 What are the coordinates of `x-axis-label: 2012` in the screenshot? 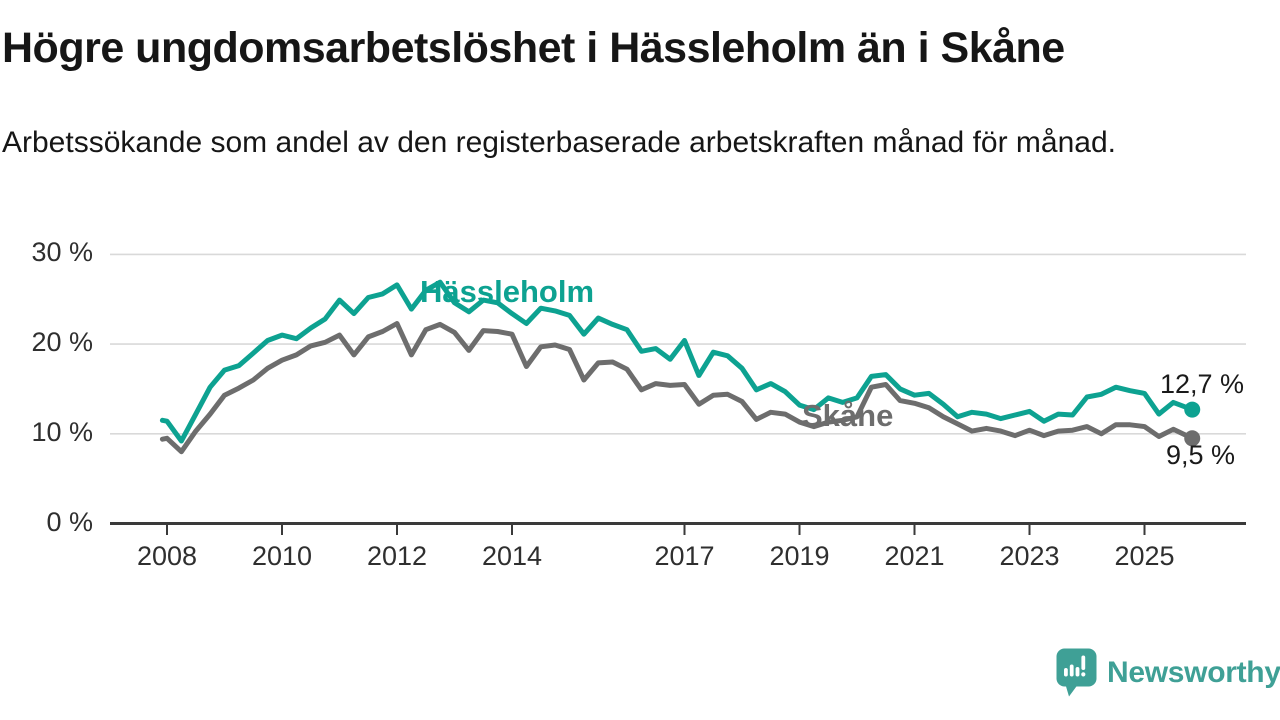 It's located at (397, 556).